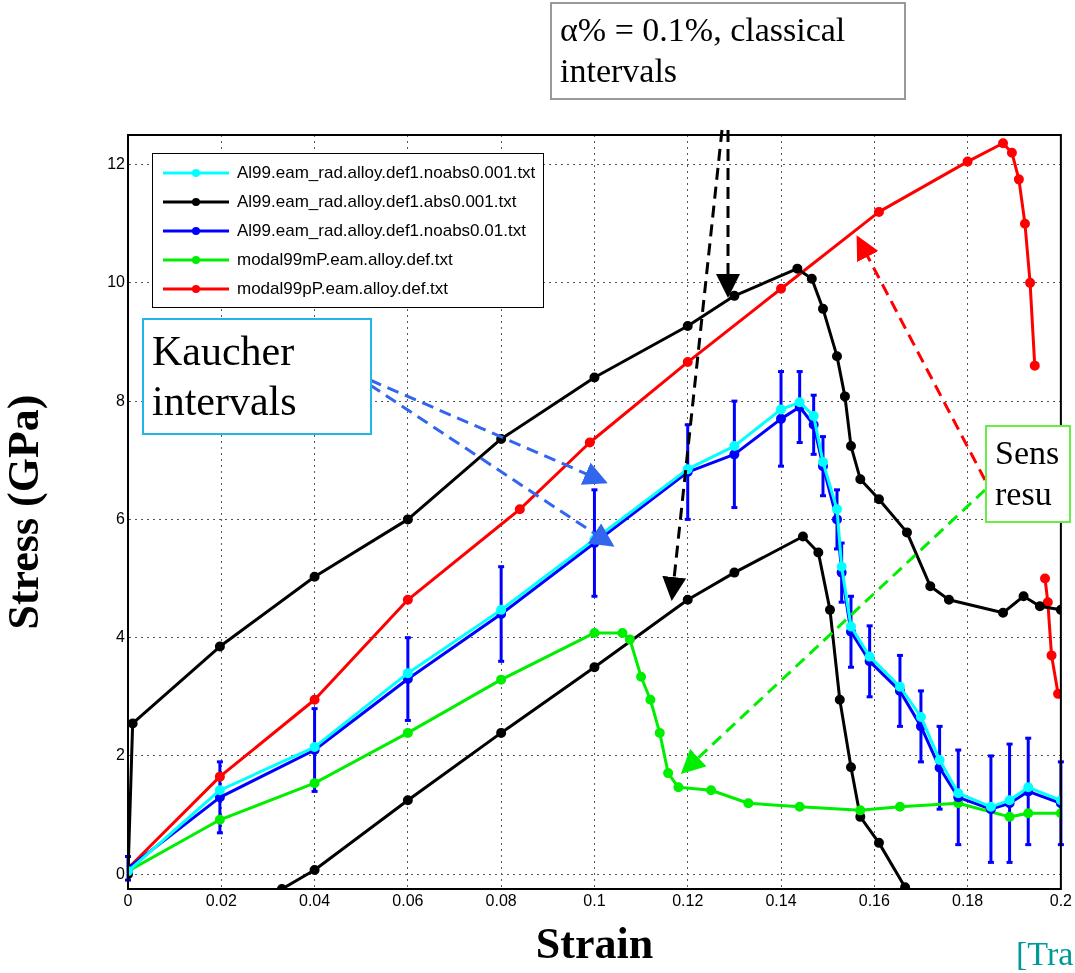 This screenshot has width=1075, height=973. Describe the element at coordinates (24, 512) in the screenshot. I see `y-axis-title: Stress (GPa)` at that location.